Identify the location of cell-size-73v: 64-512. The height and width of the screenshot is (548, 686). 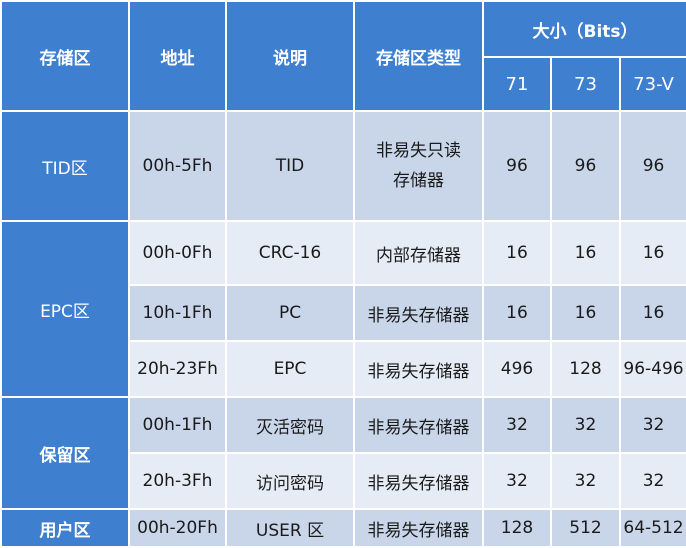
(652, 528).